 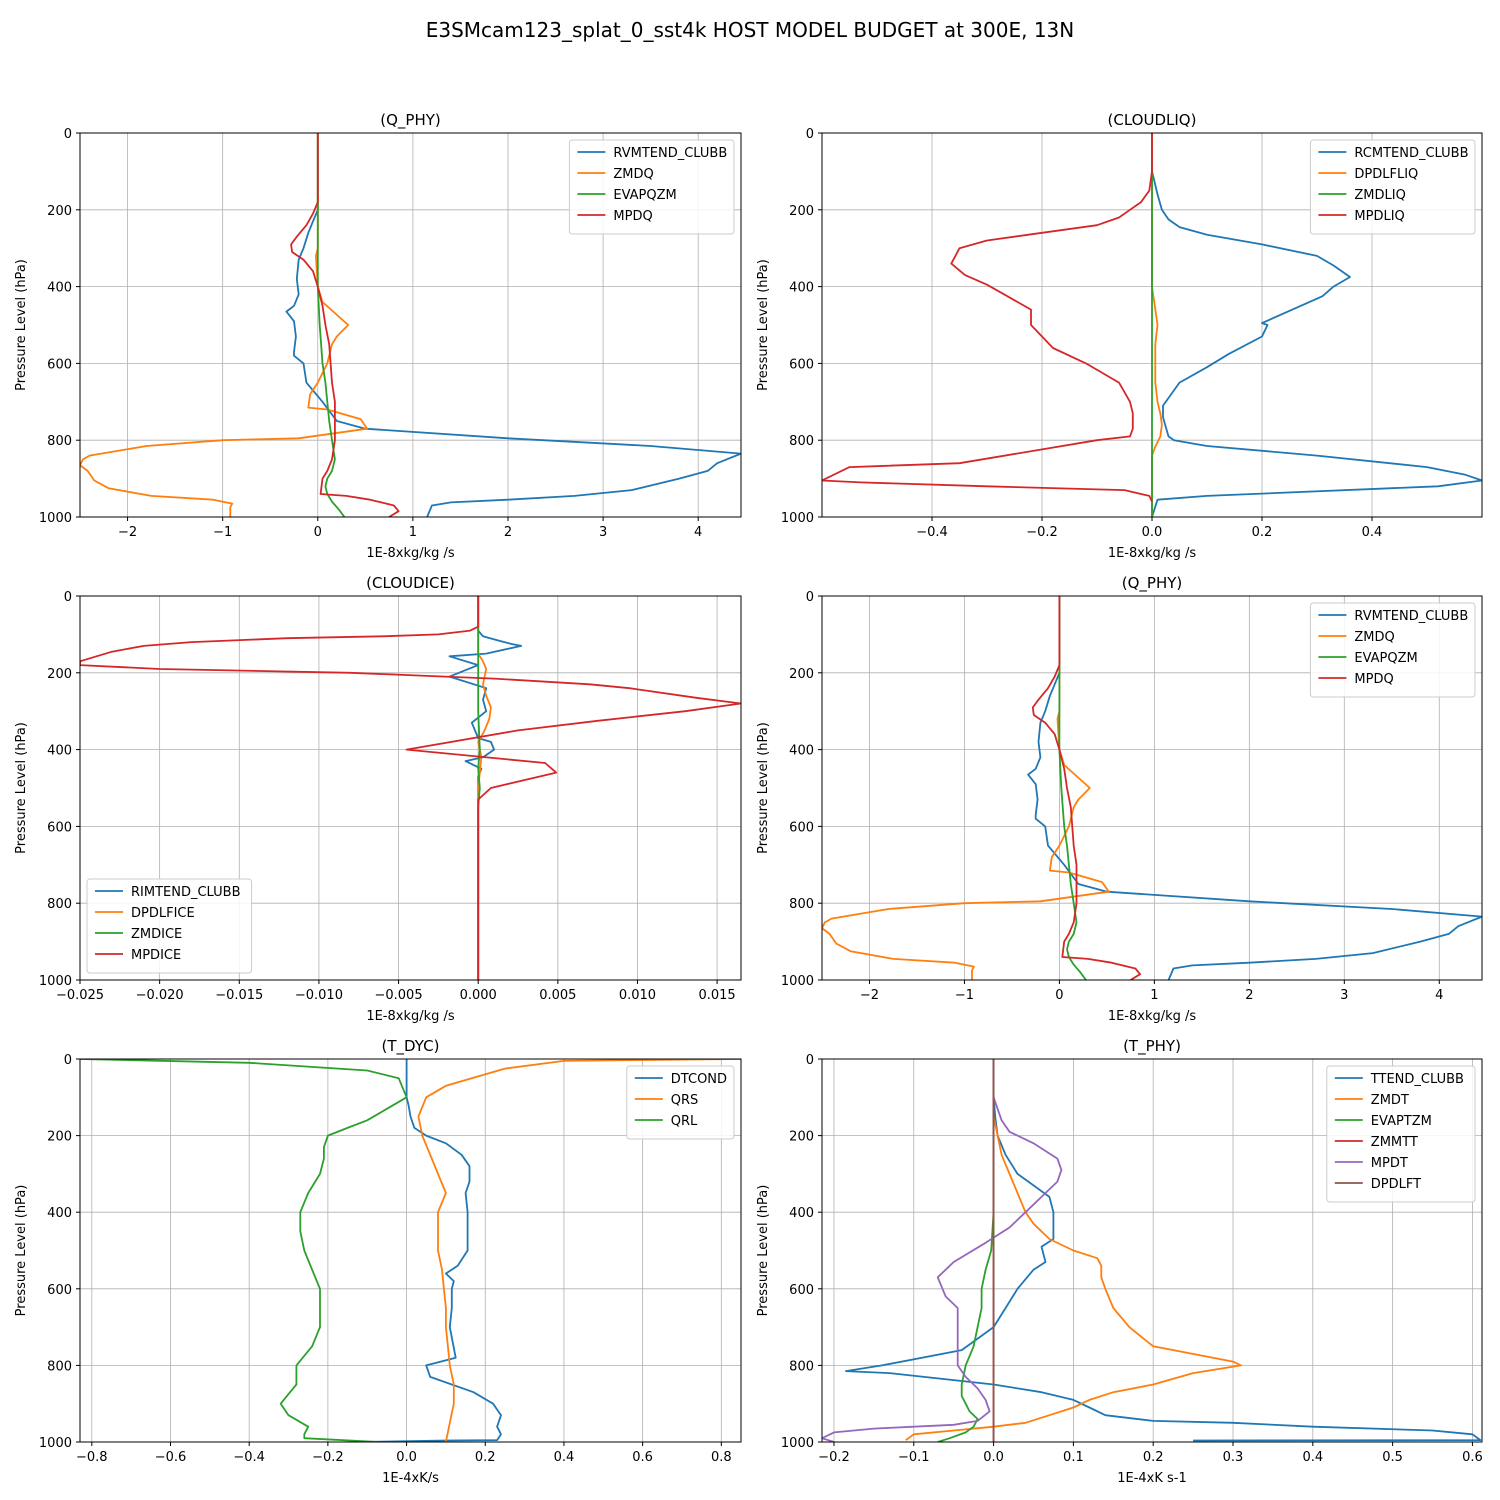 What do you see at coordinates (1394, 1142) in the screenshot?
I see `legend-entry: ZMMTT` at bounding box center [1394, 1142].